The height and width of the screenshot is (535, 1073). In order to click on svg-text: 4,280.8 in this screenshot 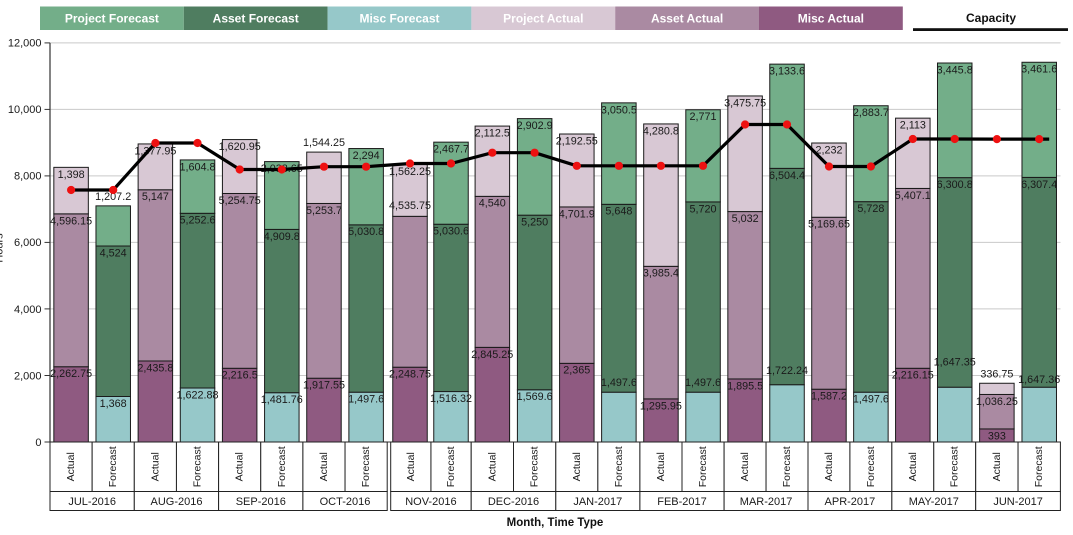, I will do `click(661, 131)`.